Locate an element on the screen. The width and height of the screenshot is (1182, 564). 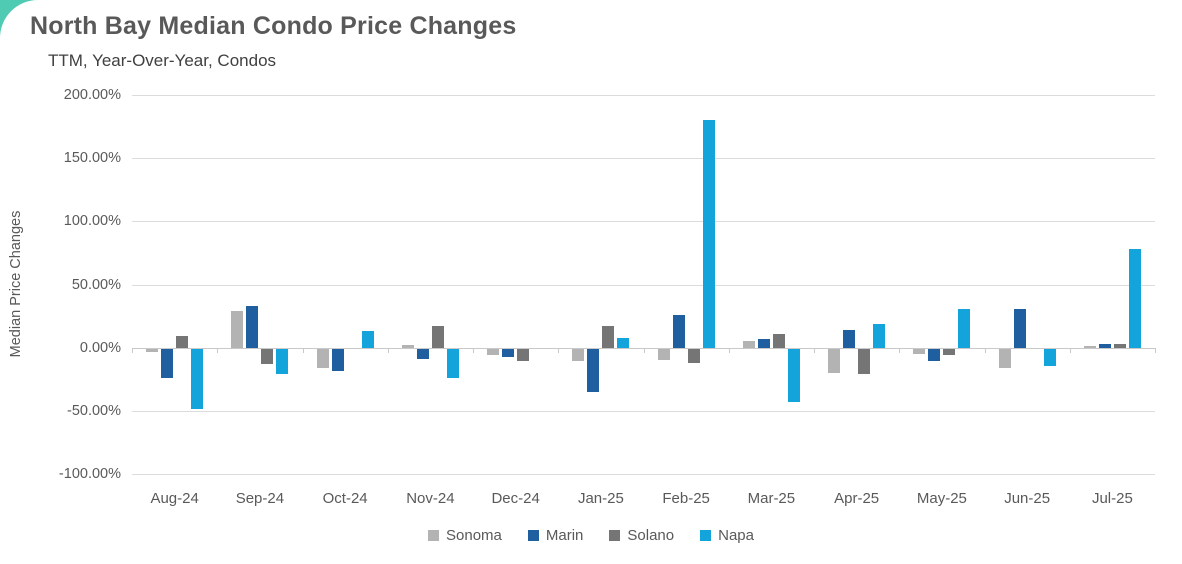
y-axis-tick-label: 200.00% is located at coordinates (92, 95).